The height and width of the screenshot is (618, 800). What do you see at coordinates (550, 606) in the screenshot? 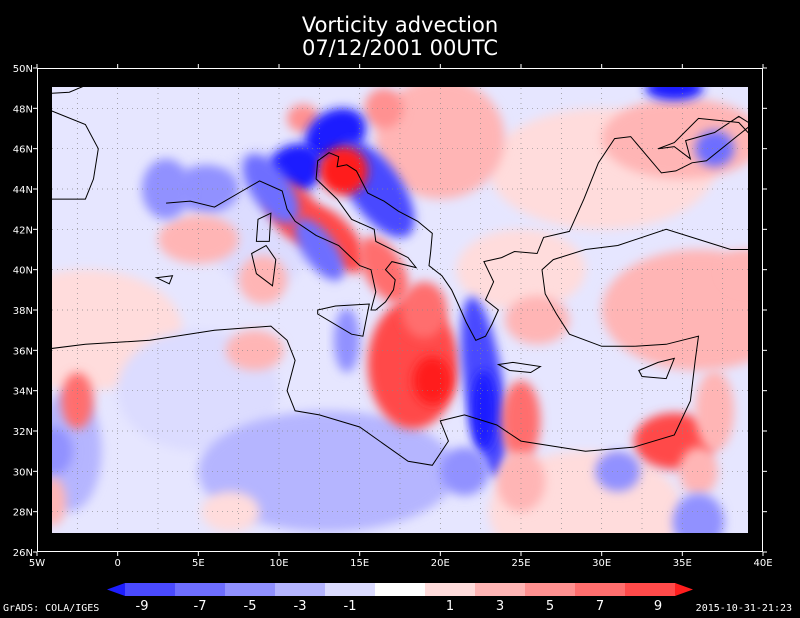
I see `colorbar-label: 5` at bounding box center [550, 606].